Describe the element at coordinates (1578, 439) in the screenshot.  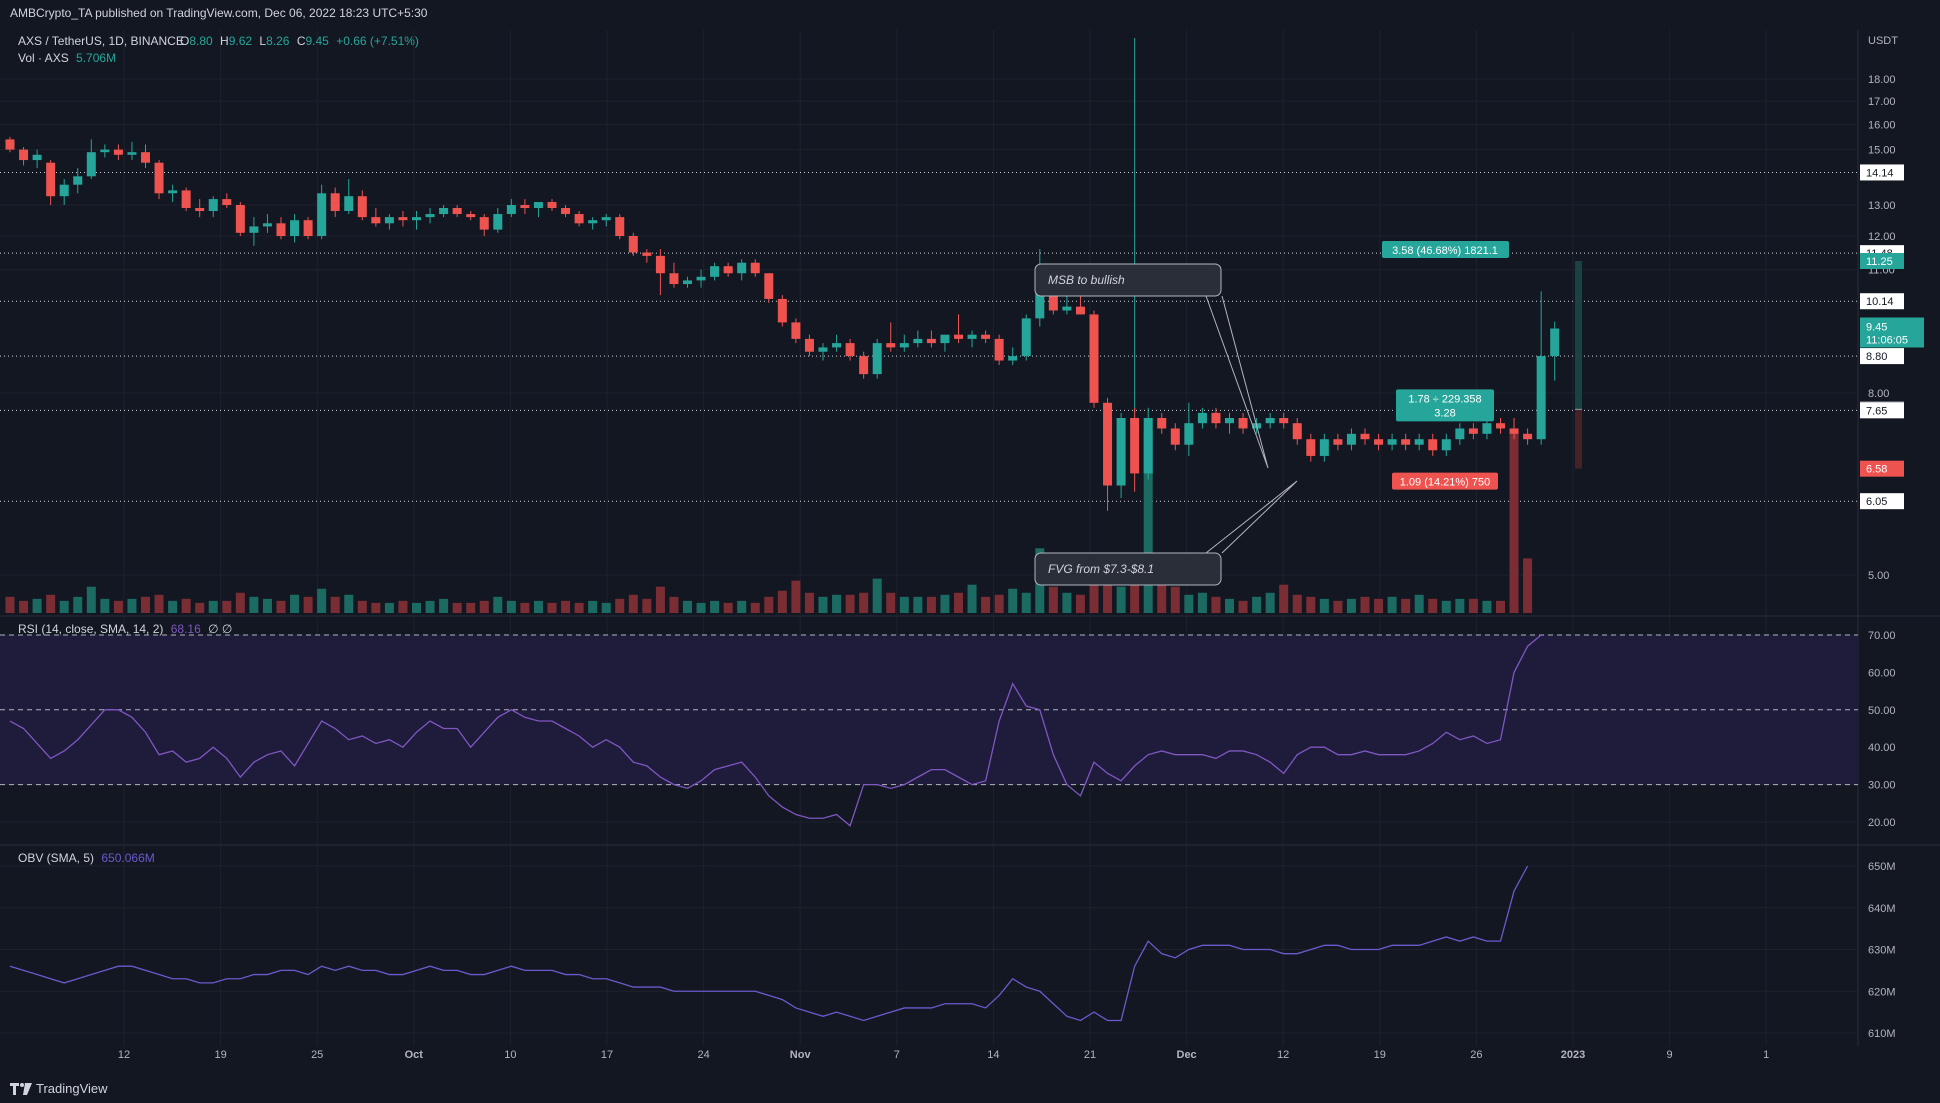
I see `loss-zone` at that location.